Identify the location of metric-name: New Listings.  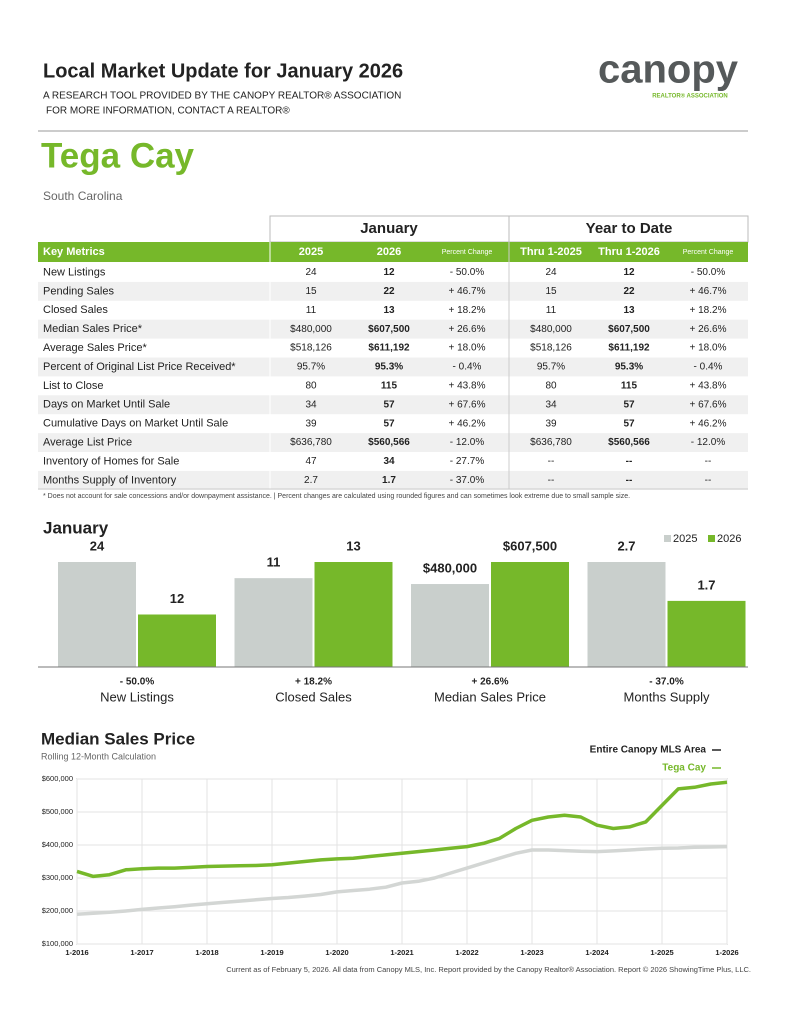
(74, 272).